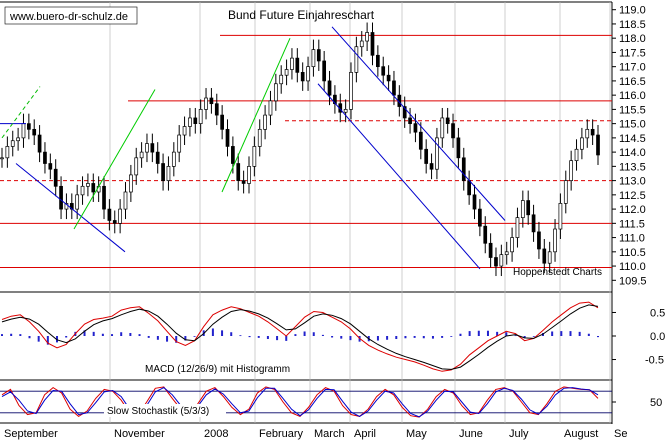 Image resolution: width=672 pixels, height=441 pixels. What do you see at coordinates (632, 110) in the screenshot?
I see `price-tick-label: 115.5` at bounding box center [632, 110].